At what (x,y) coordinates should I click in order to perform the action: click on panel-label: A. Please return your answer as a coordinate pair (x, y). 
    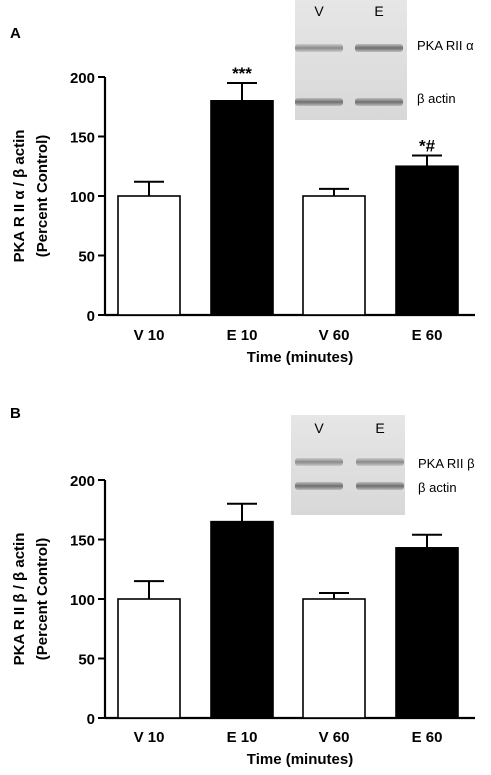
    Looking at the image, I should click on (15, 33).